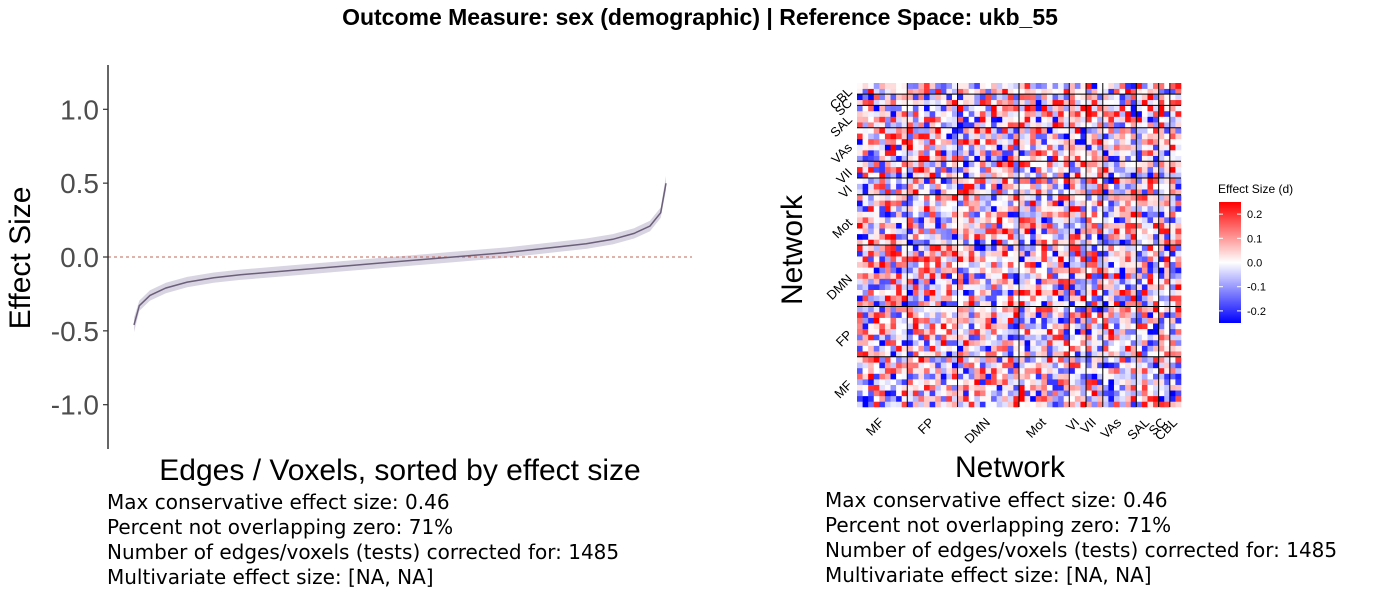 Image resolution: width=1400 pixels, height=600 pixels. What do you see at coordinates (400, 254) in the screenshot?
I see `effect-size-curve` at bounding box center [400, 254].